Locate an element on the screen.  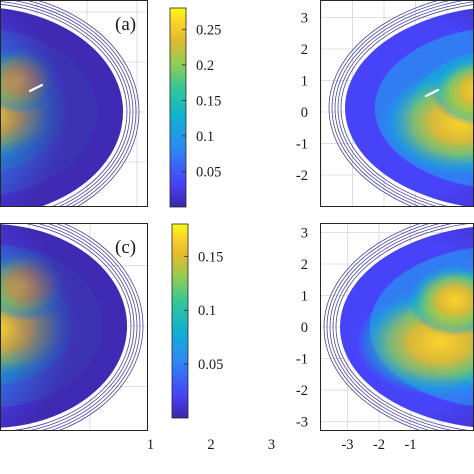
x-tick-label: 1 is located at coordinates (150, 445).